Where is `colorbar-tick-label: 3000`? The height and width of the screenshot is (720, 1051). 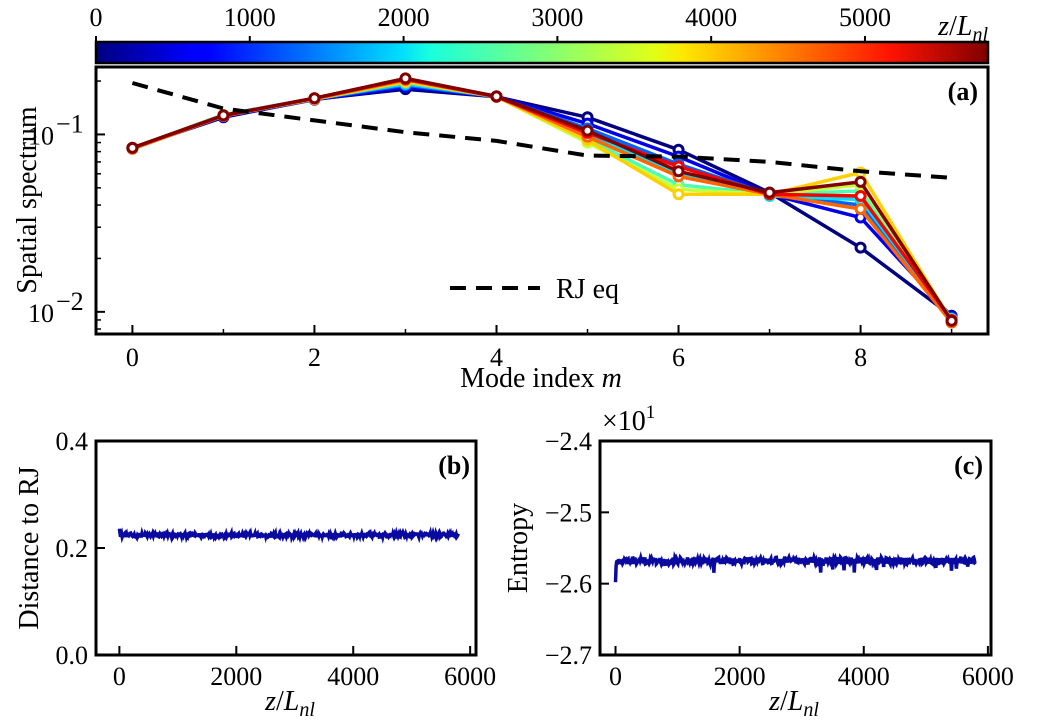 colorbar-tick-label: 3000 is located at coordinates (557, 17).